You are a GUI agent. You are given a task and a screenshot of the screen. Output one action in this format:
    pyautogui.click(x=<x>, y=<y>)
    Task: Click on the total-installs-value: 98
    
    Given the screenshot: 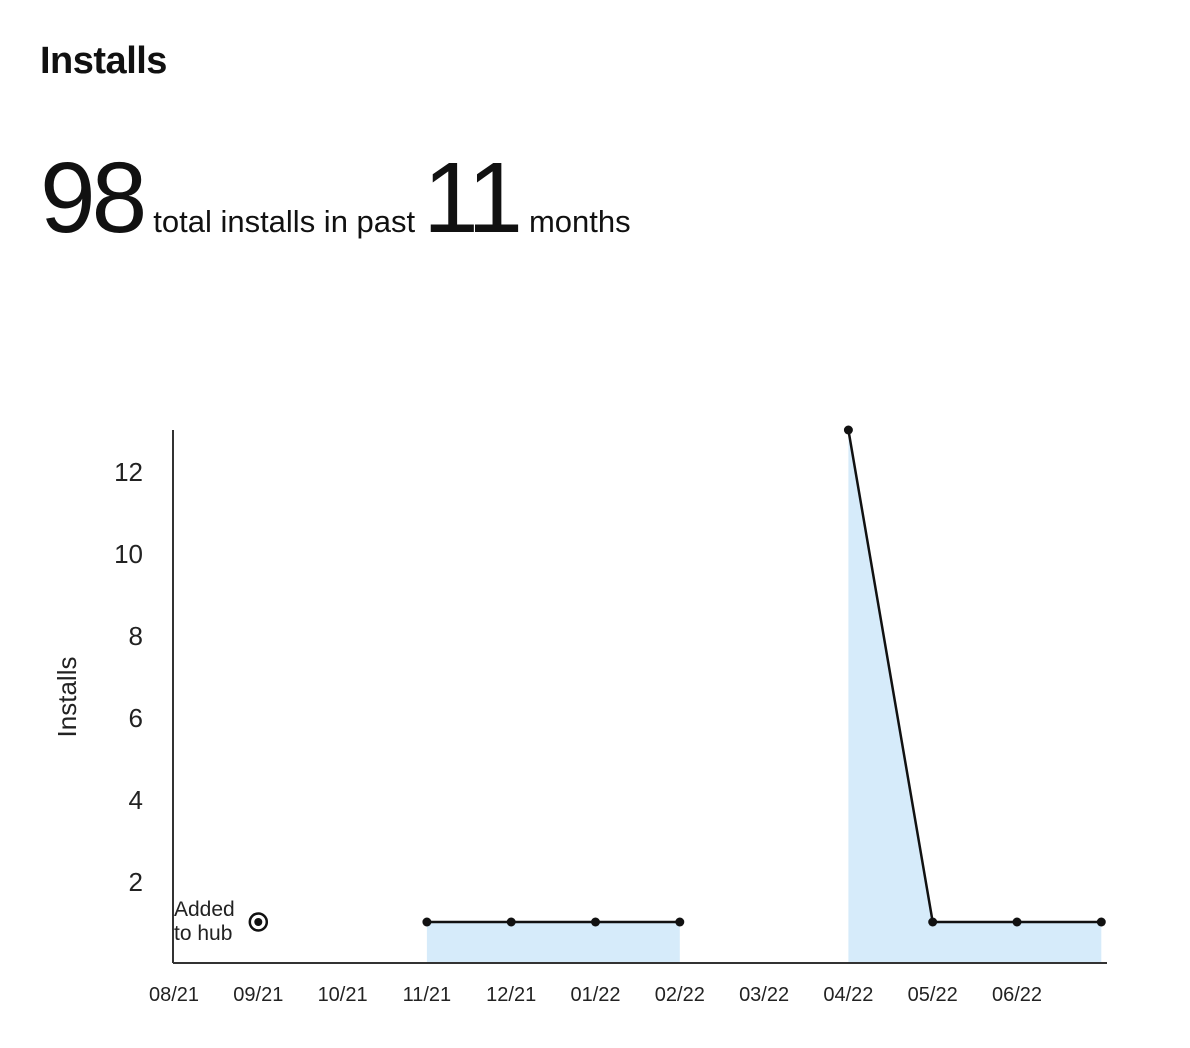 What is the action you would take?
    pyautogui.click(x=93, y=198)
    